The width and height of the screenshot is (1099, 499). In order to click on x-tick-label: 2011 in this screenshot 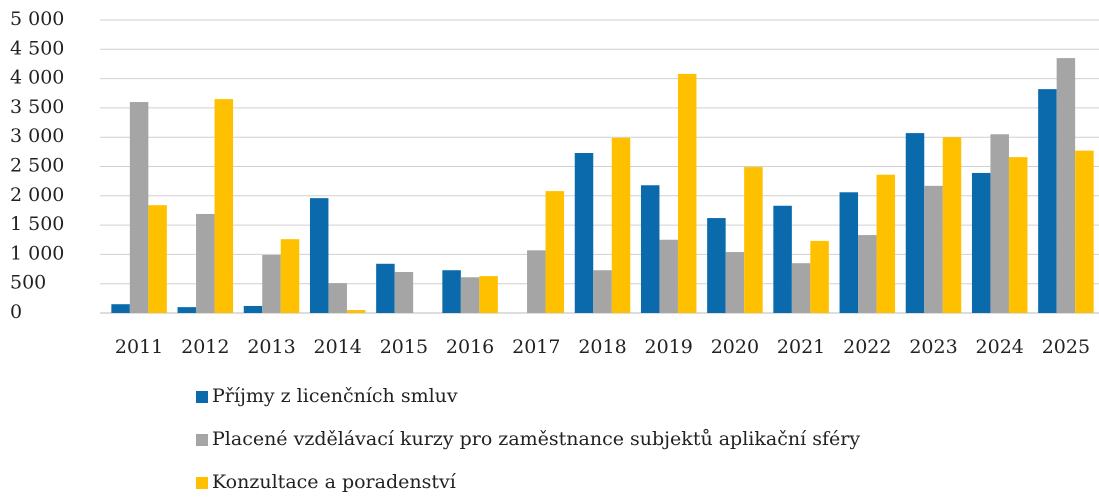, I will do `click(139, 347)`.